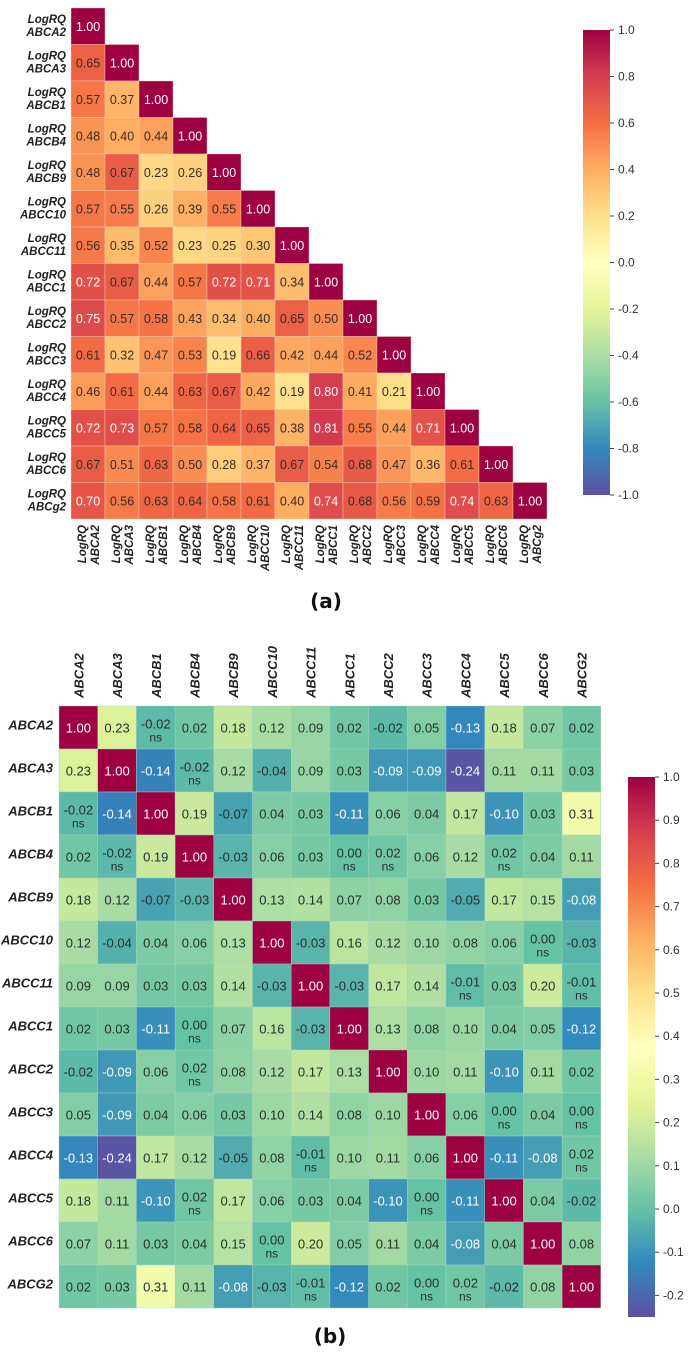 Image resolution: width=692 pixels, height=1354 pixels. I want to click on column-label-gene: ABCC3, so click(402, 544).